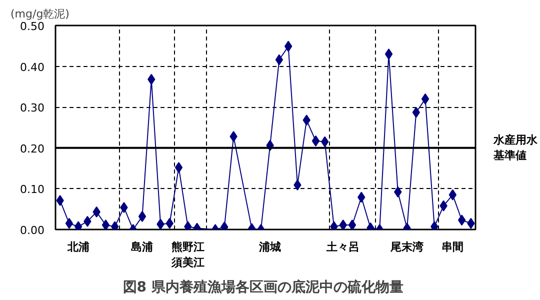 The height and width of the screenshot is (300, 540). Describe the element at coordinates (187, 255) in the screenshot. I see `x-tick-label: 熊野江須美江` at that location.